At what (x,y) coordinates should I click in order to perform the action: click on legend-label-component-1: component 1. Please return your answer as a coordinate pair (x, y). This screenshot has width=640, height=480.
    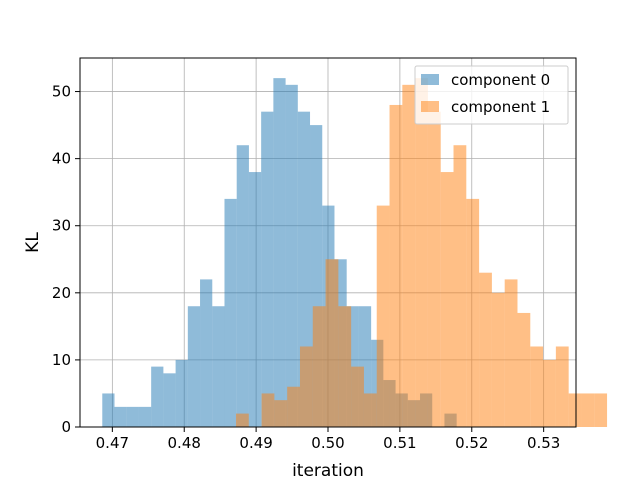
    Looking at the image, I should click on (500, 107).